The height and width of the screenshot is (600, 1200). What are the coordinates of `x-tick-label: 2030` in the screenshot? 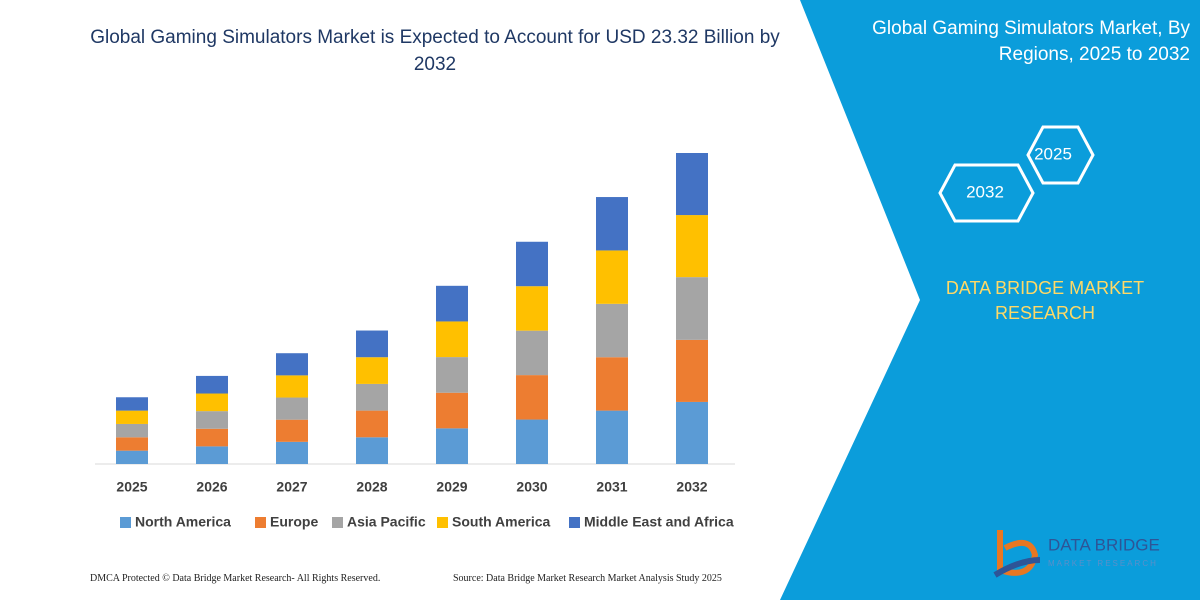 It's located at (531, 487).